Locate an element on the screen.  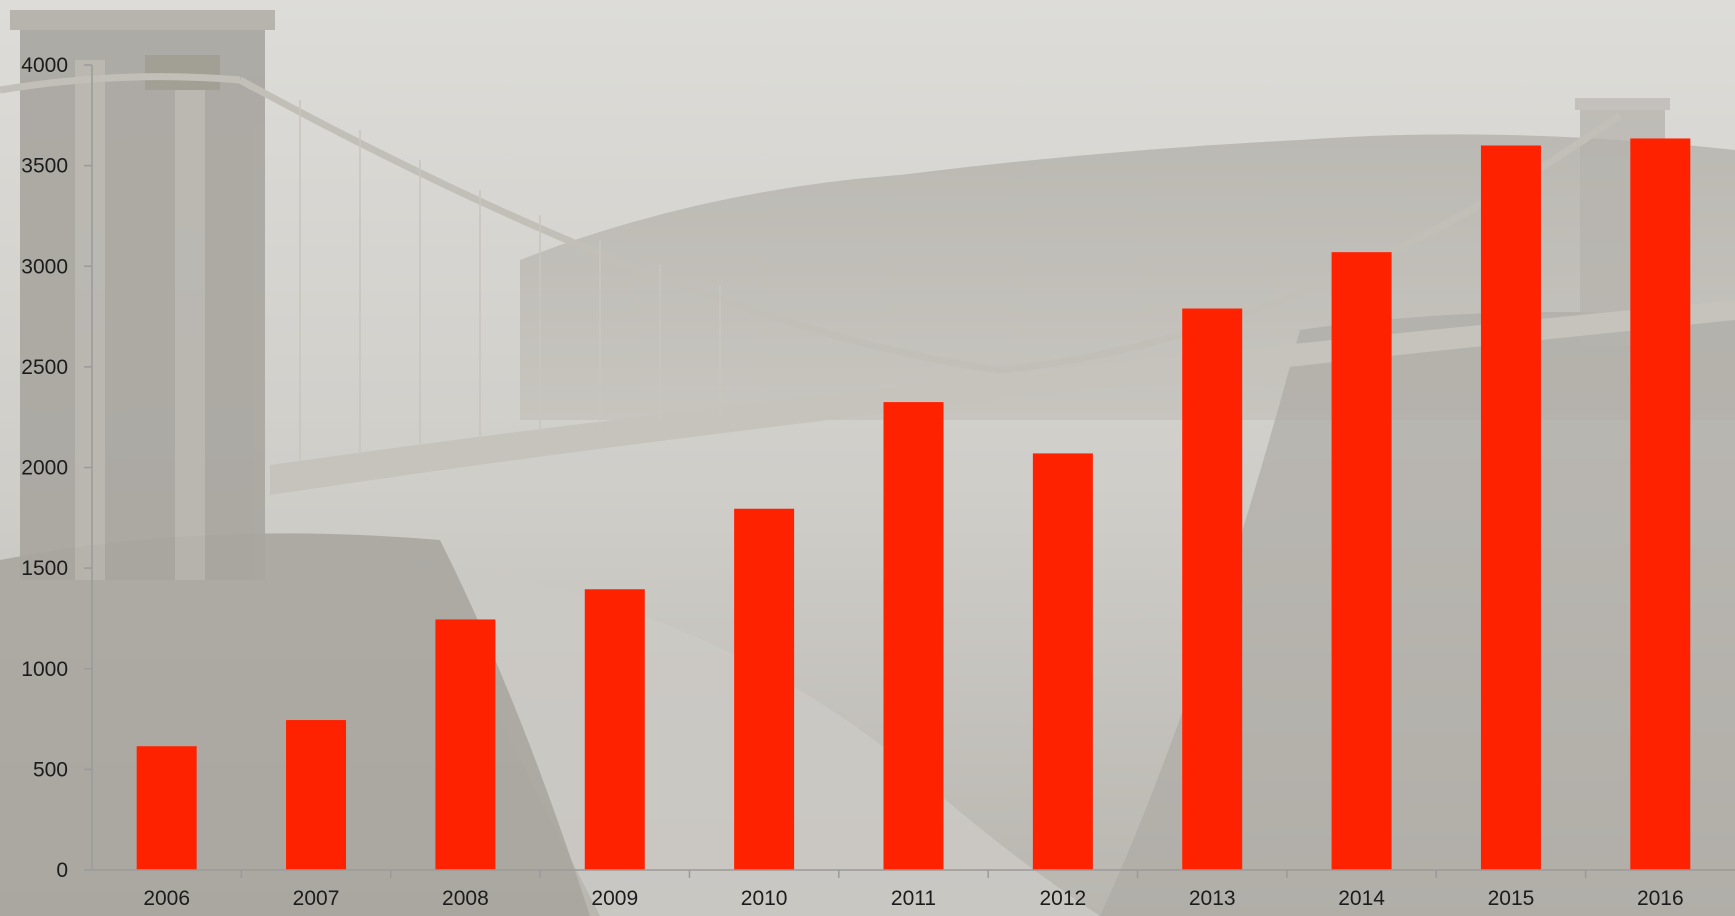
bar-2011 is located at coordinates (913, 636).